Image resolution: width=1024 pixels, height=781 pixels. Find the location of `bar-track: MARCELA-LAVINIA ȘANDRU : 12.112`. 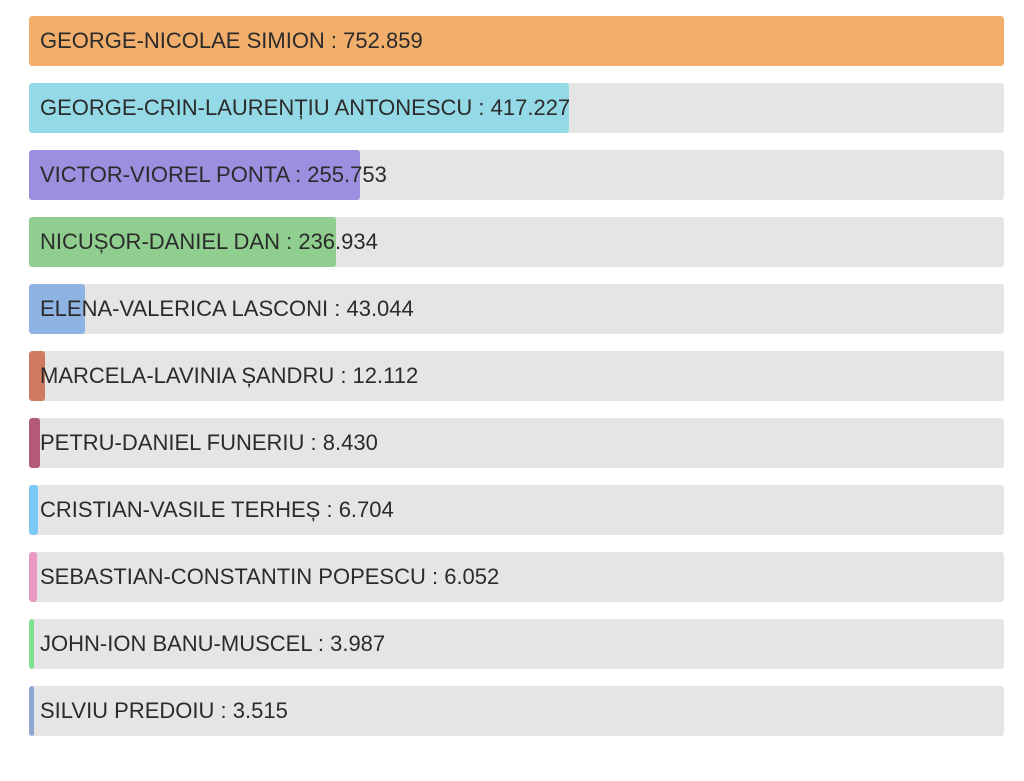

bar-track: MARCELA-LAVINIA ȘANDRU : 12.112 is located at coordinates (516, 376).